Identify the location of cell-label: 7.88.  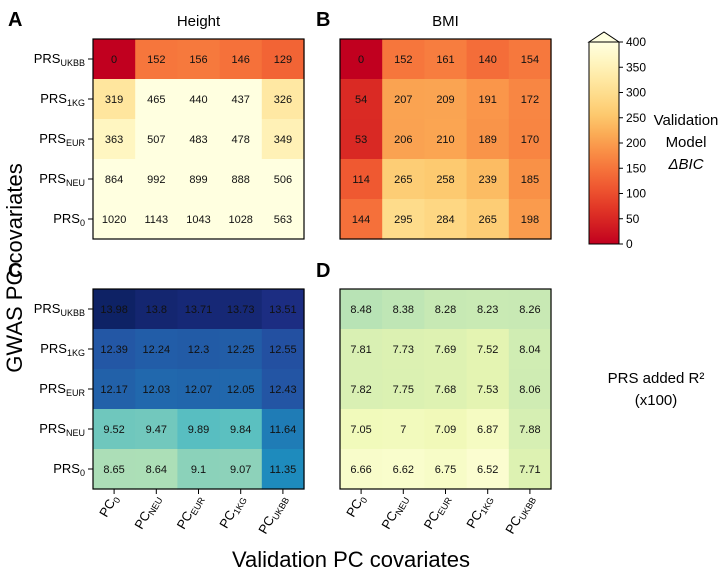
(529, 430).